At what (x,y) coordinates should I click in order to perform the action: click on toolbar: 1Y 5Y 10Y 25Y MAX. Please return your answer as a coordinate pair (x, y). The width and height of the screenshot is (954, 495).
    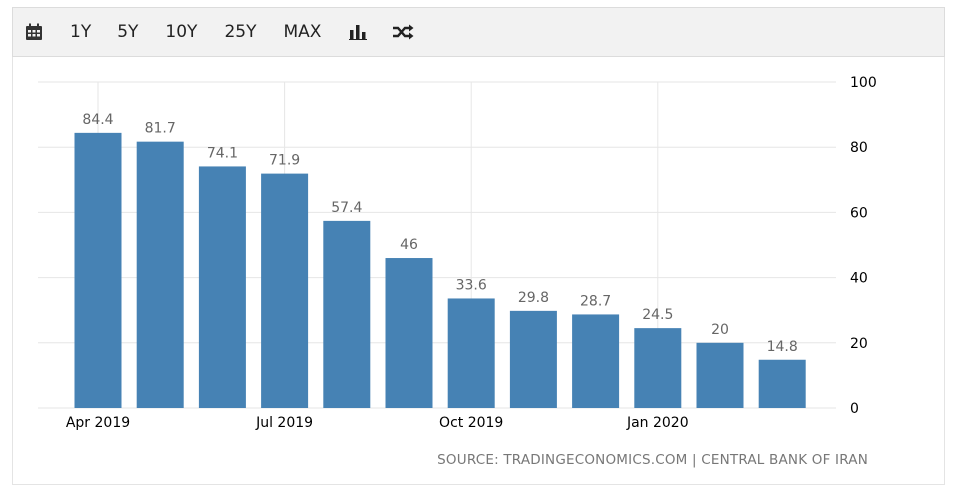
    Looking at the image, I should click on (478, 32).